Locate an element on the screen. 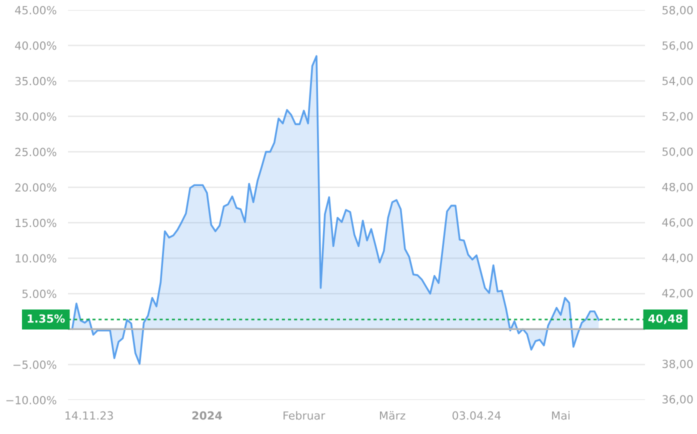 This screenshot has width=697, height=434. y-tick-label: 25.00% is located at coordinates (35, 152).